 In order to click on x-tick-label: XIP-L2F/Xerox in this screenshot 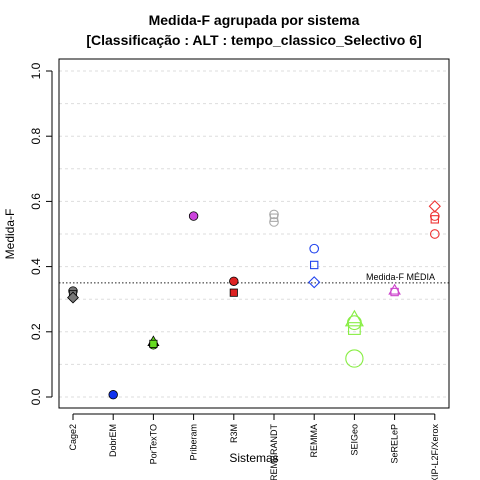, I will do `click(435, 452)`.